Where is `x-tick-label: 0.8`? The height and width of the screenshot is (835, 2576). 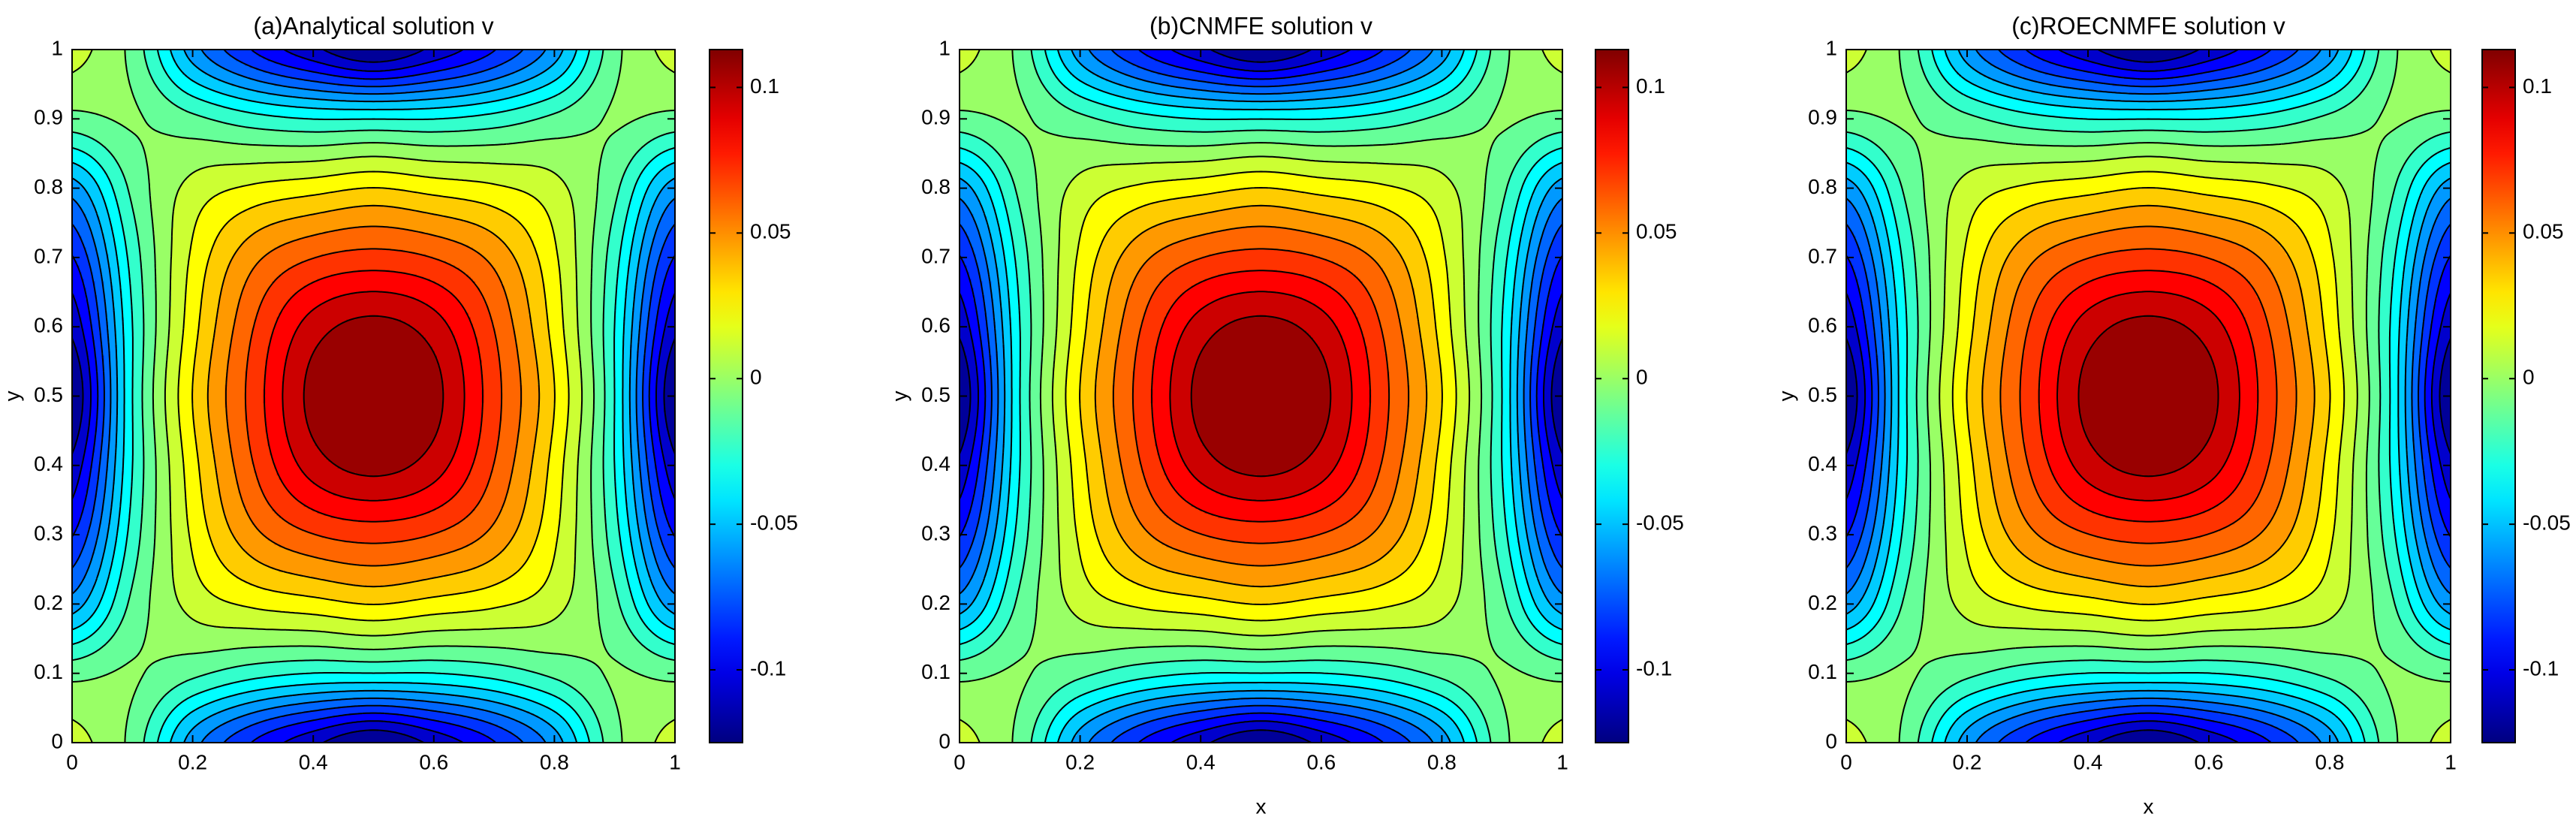
x-tick-label: 0.8 is located at coordinates (2330, 762).